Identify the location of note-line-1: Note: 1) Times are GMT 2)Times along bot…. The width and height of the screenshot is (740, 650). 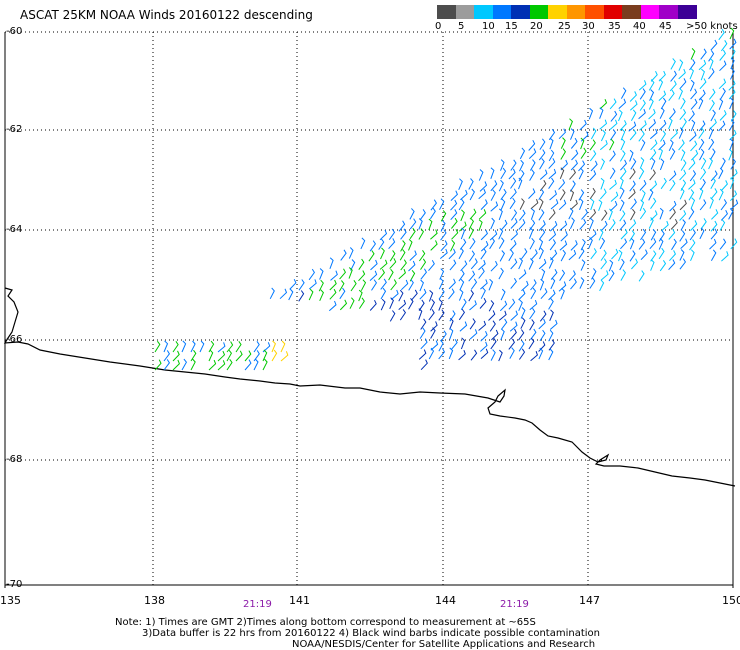
(325, 622).